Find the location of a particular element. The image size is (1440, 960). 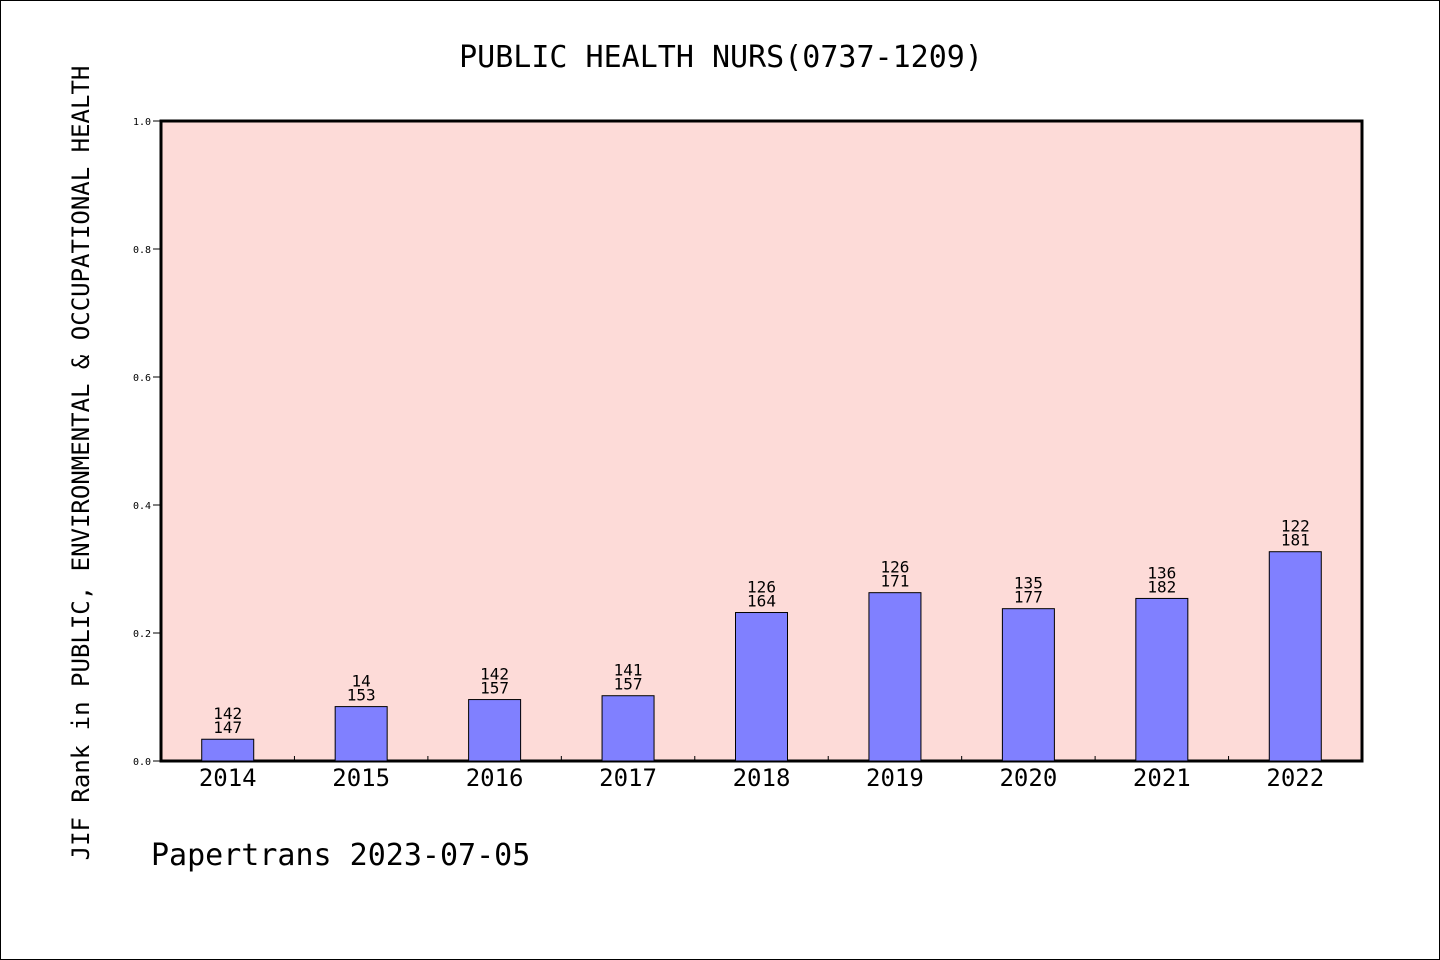

bar-2019 is located at coordinates (895, 677).